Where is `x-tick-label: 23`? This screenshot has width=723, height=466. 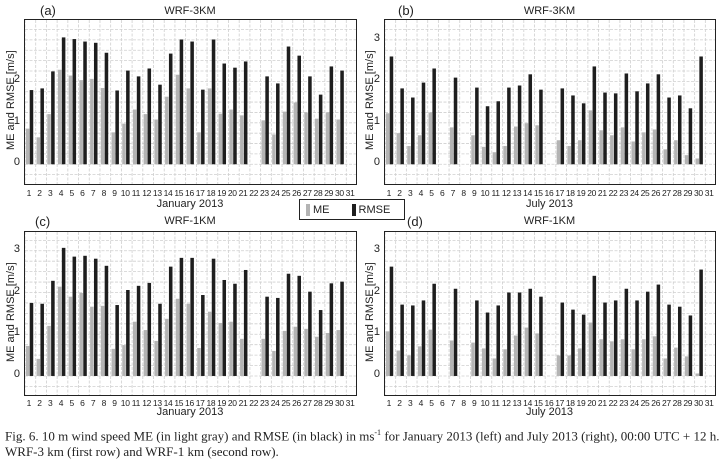
x-tick-label: 23 is located at coordinates (624, 403).